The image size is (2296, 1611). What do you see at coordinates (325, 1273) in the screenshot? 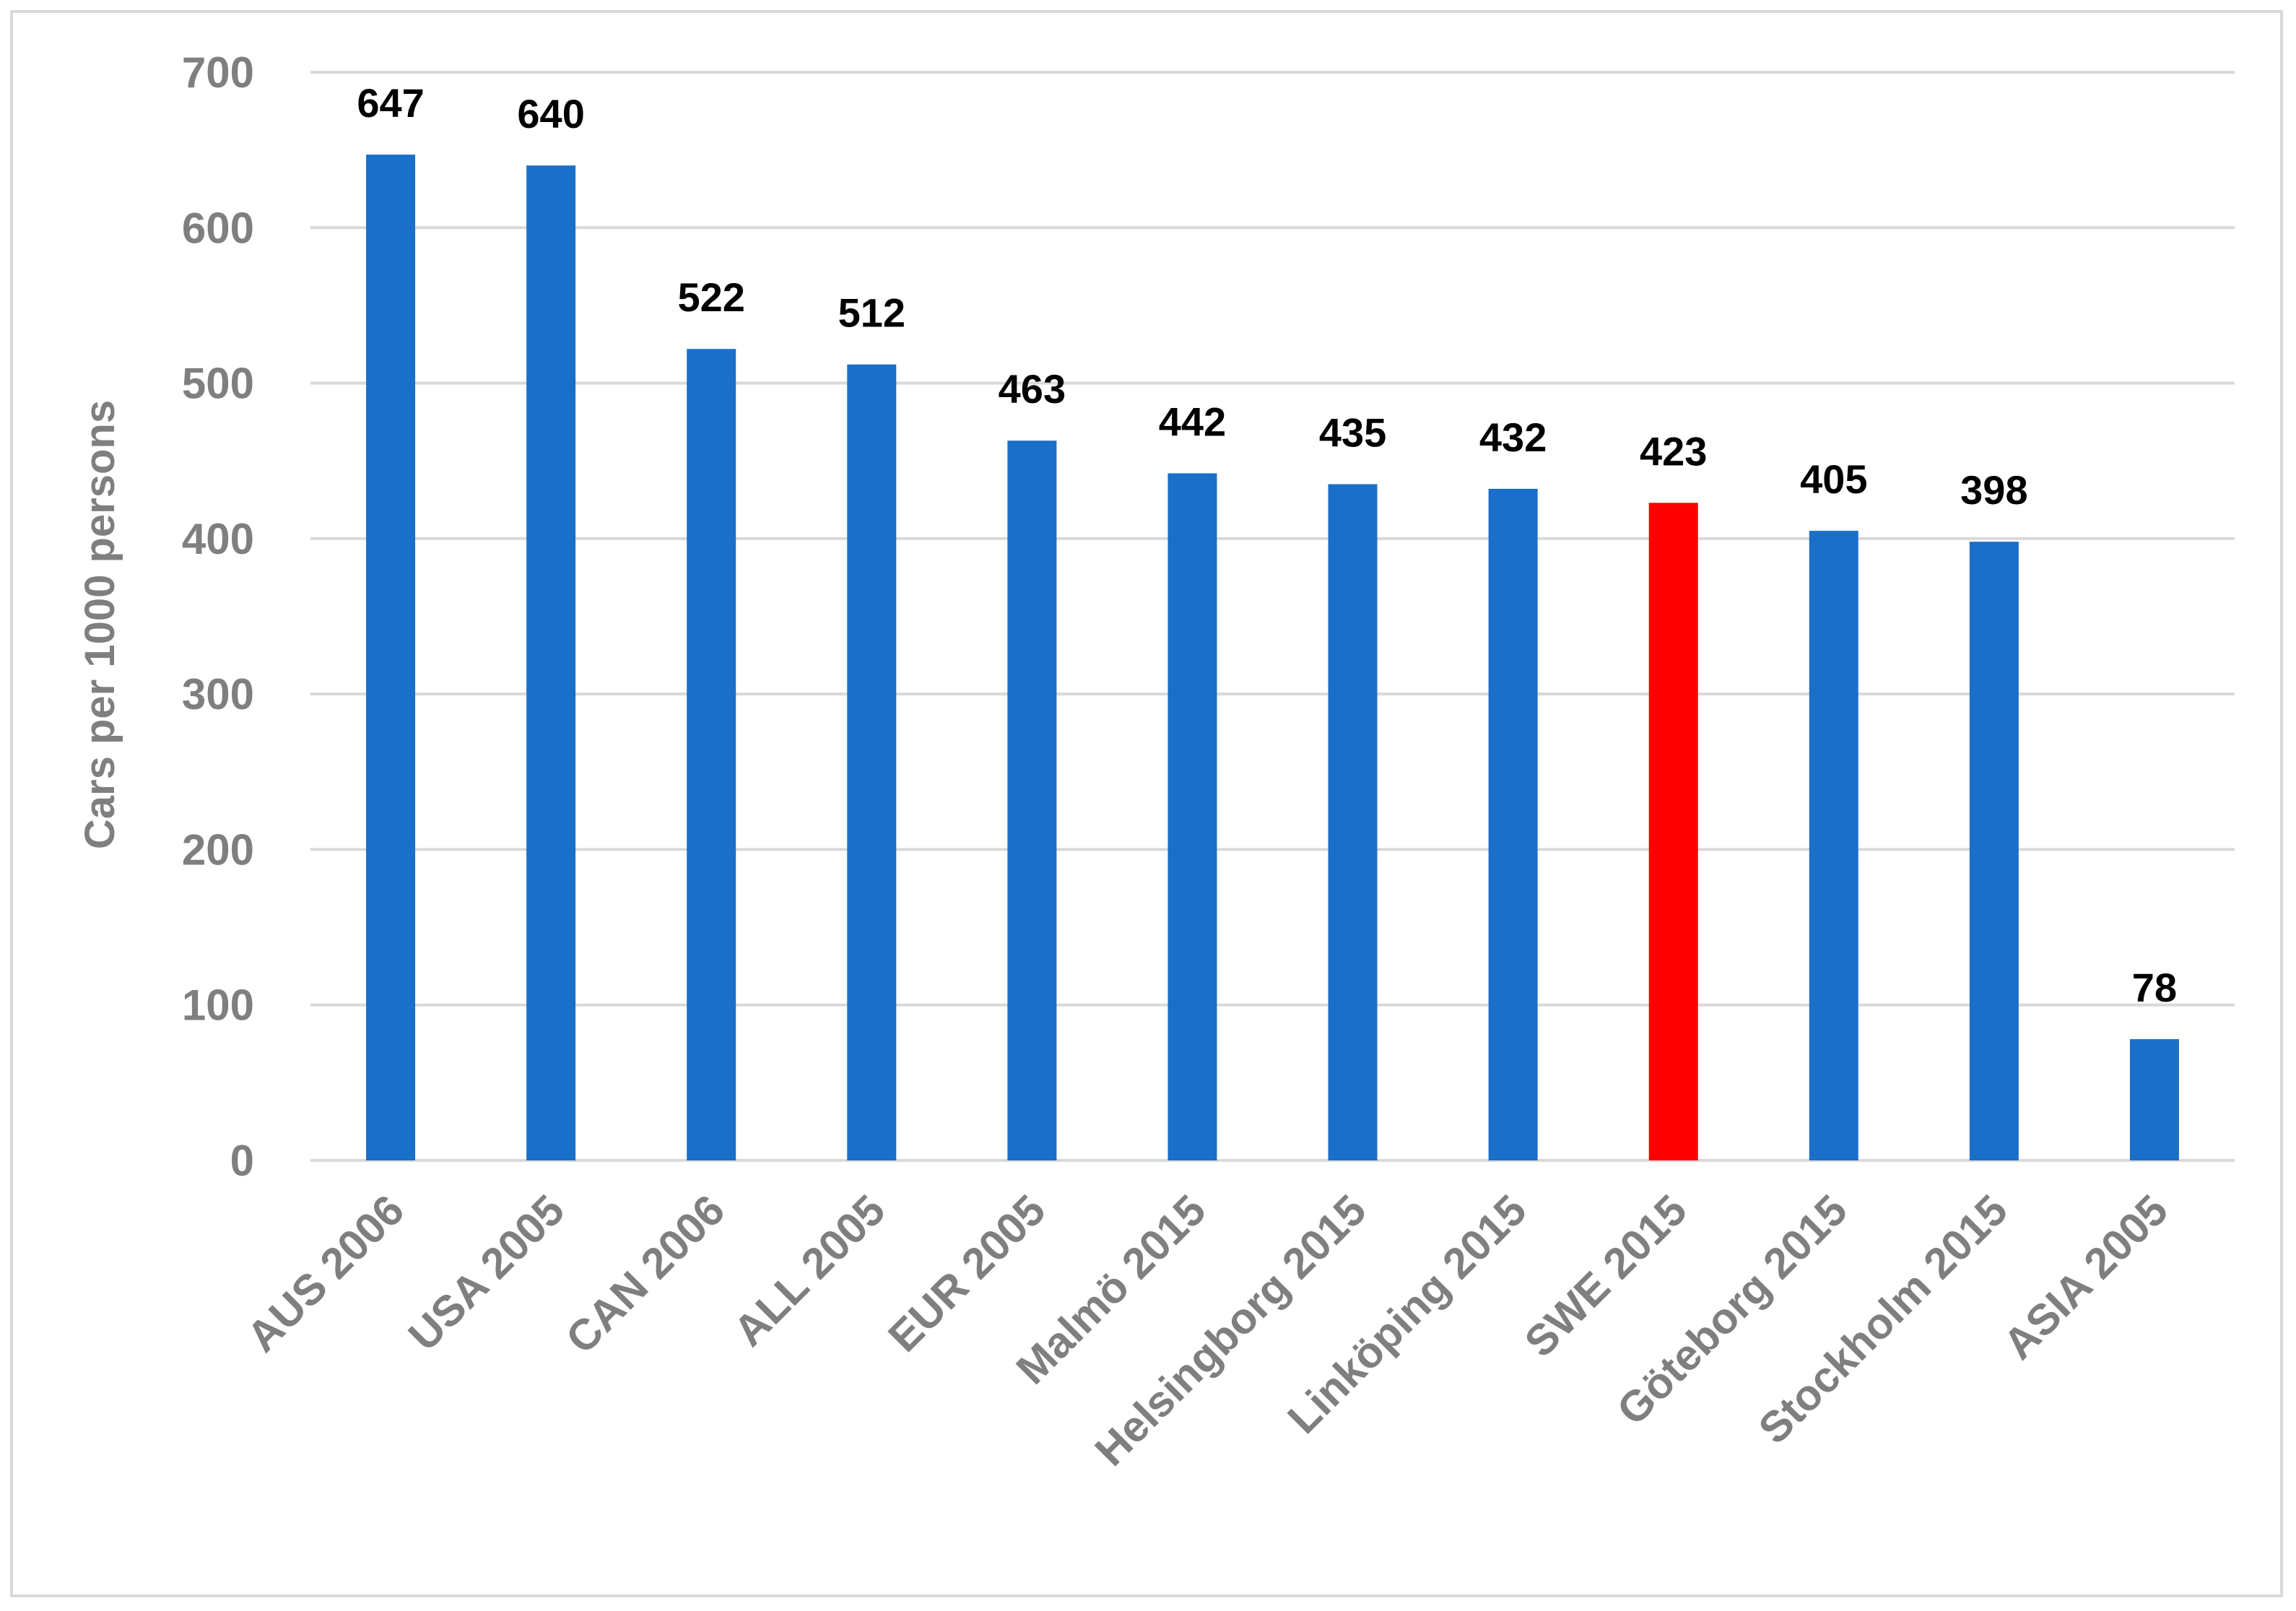
I see `x-tick-label-0: AUS 2006` at bounding box center [325, 1273].